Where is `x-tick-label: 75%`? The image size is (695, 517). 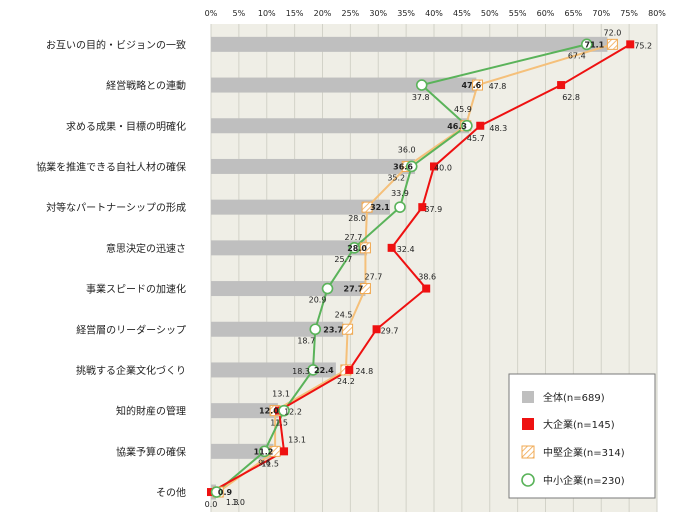 x-tick-label: 75% is located at coordinates (629, 13).